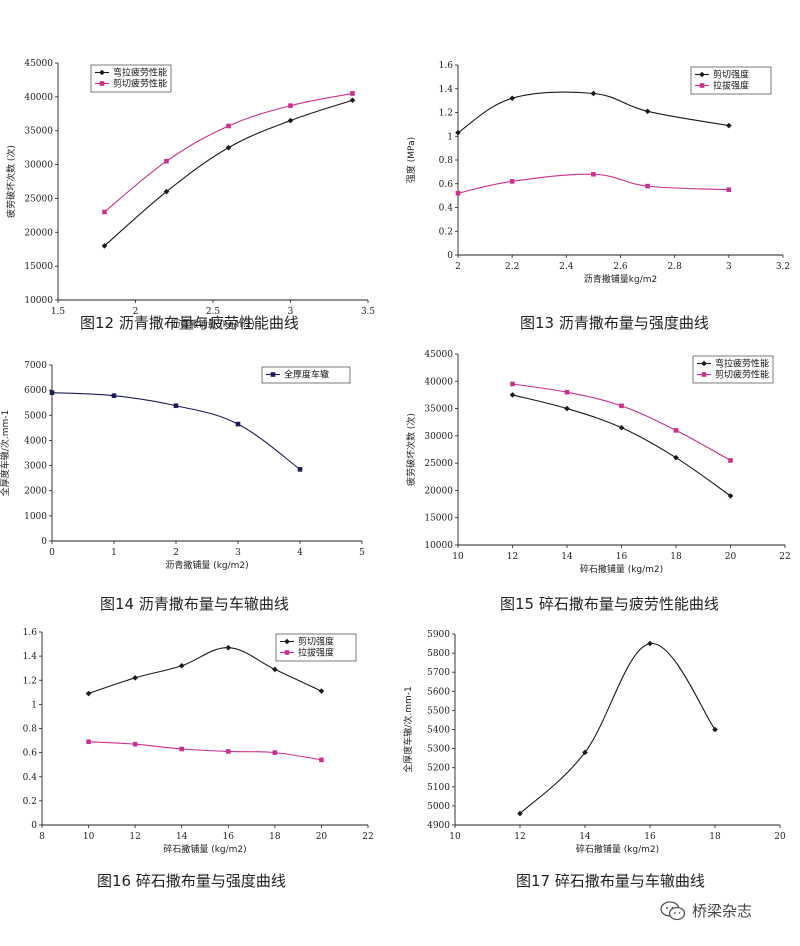 This screenshot has height=946, width=800. Describe the element at coordinates (35, 416) in the screenshot. I see `y-tick-label: 5000` at that location.